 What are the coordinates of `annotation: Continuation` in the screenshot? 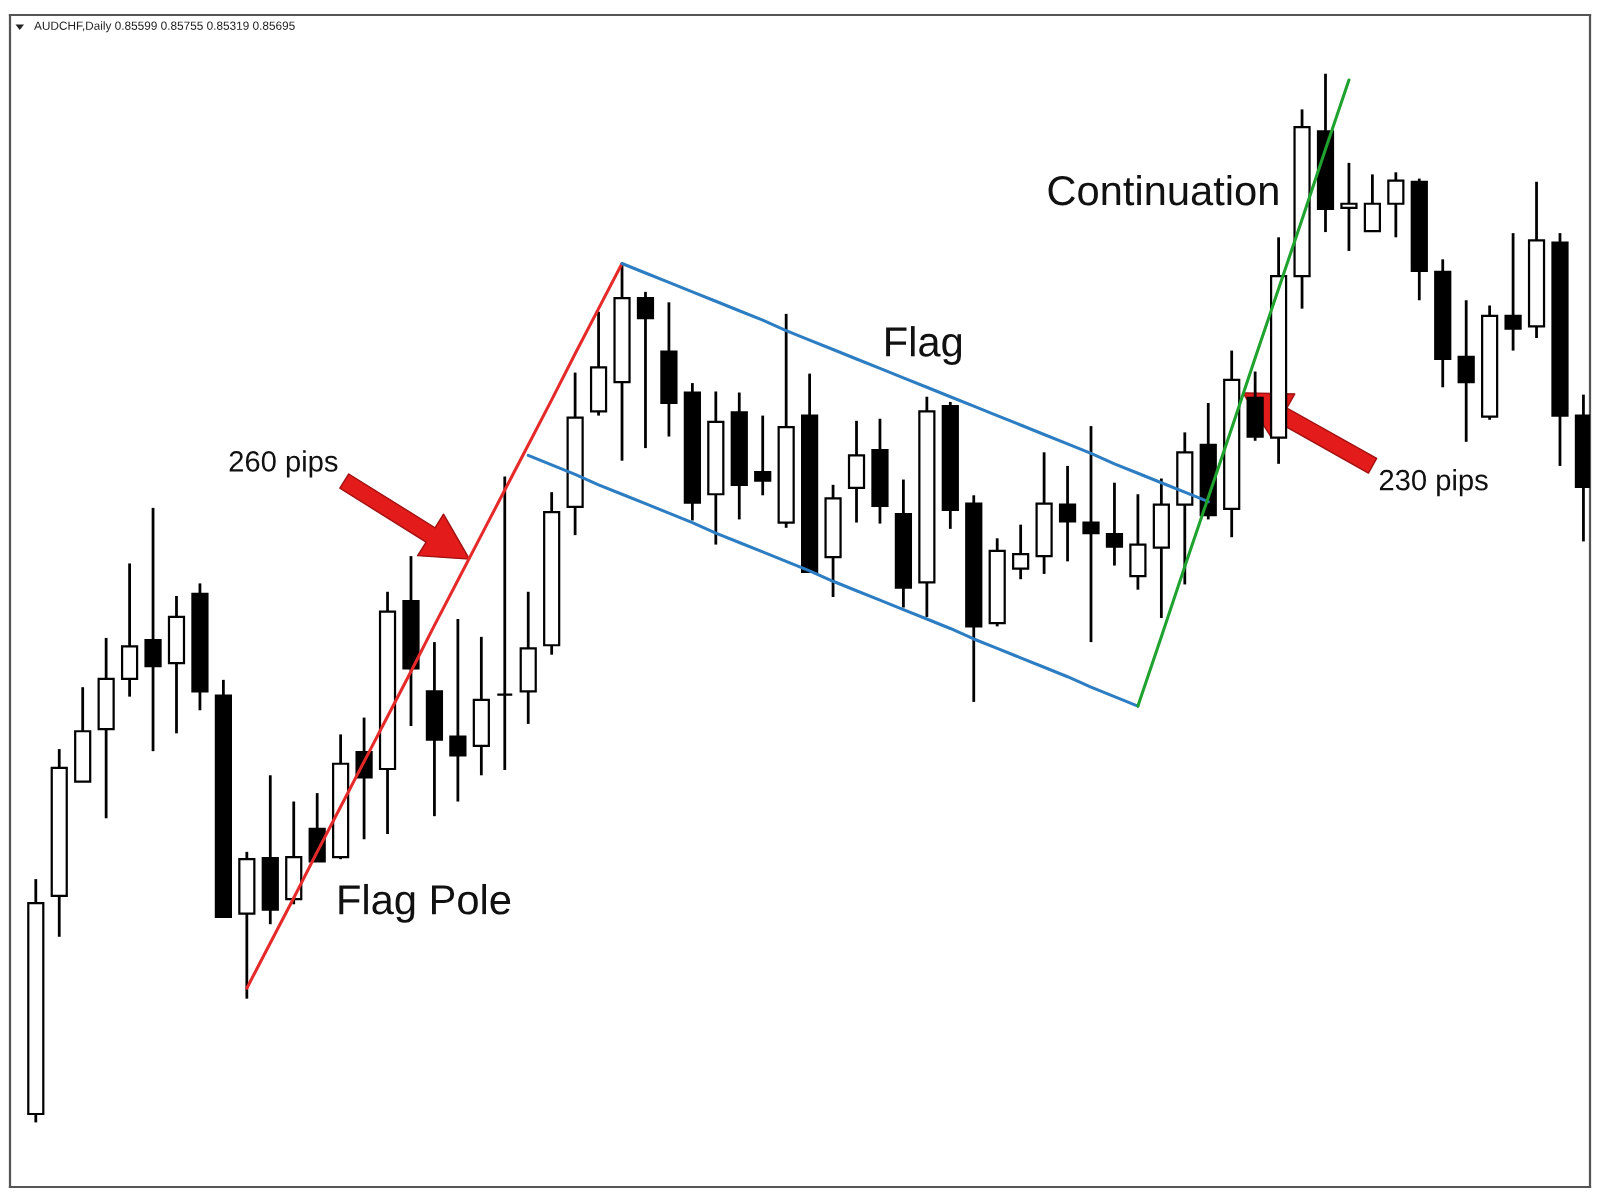 It's located at (1163, 190).